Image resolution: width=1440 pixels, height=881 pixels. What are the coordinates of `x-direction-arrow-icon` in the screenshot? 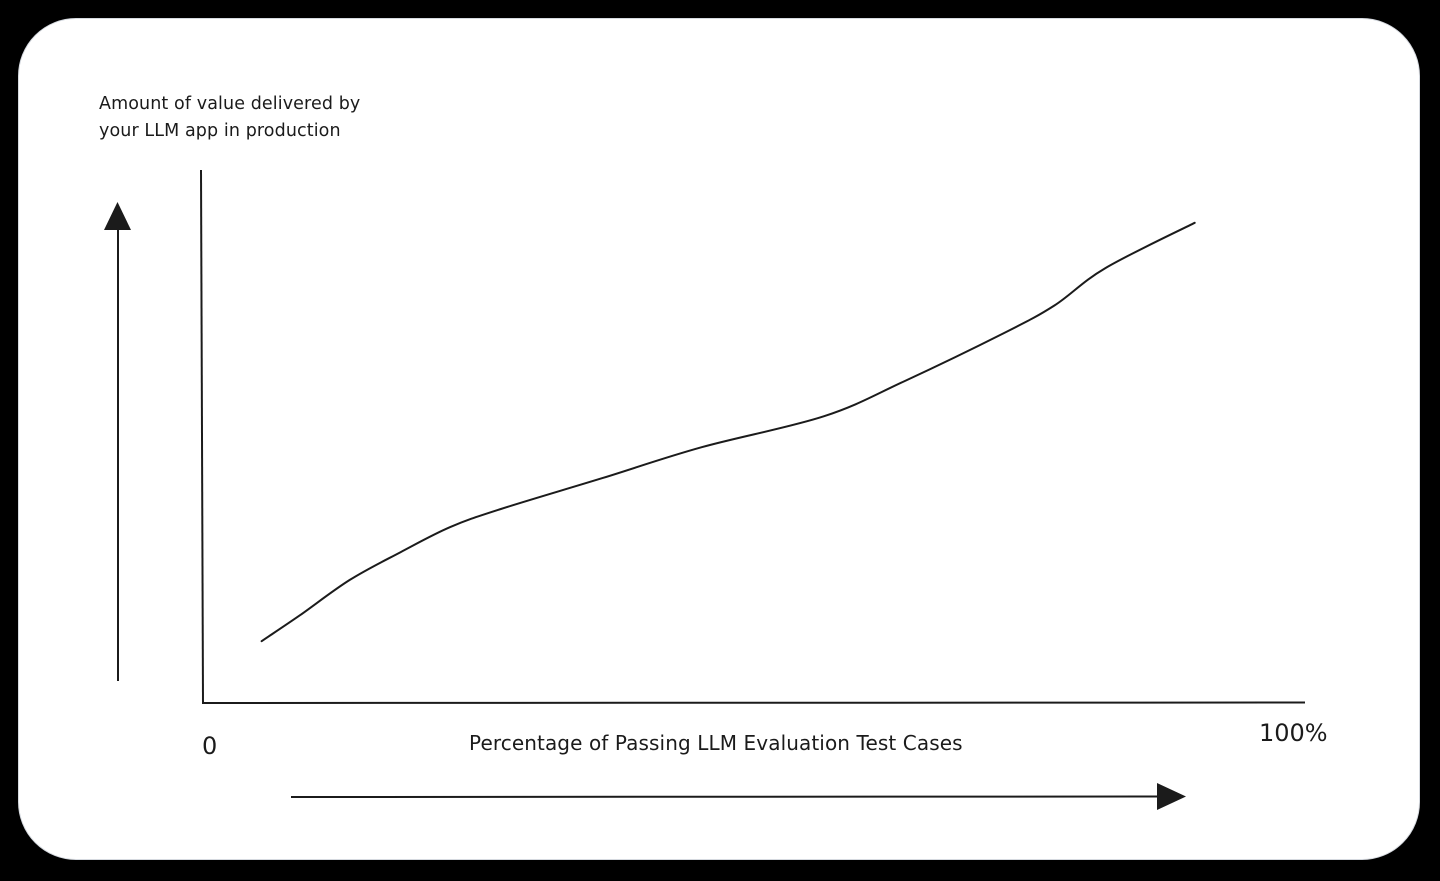 It's located at (738, 796).